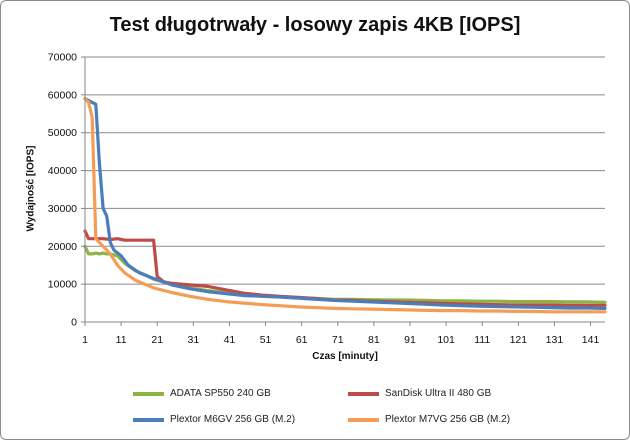 The height and width of the screenshot is (440, 630). I want to click on legend-item-adata: ADATA SP550 240 GB, so click(202, 393).